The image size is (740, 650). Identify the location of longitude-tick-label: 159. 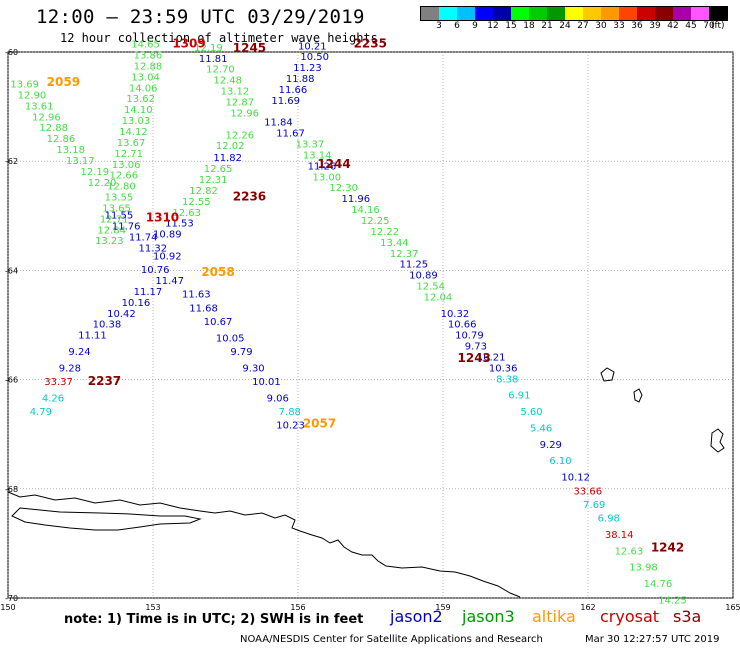
(442, 607).